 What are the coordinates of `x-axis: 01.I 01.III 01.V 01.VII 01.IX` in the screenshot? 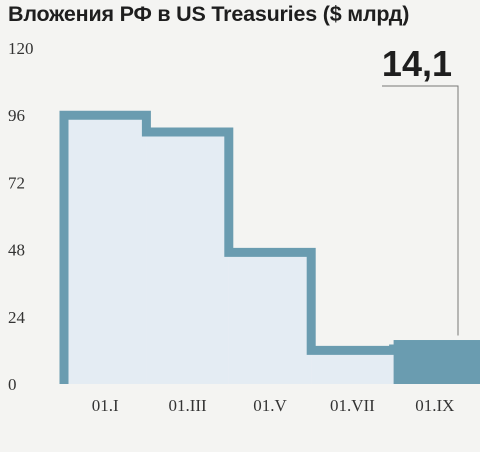 It's located at (273, 405).